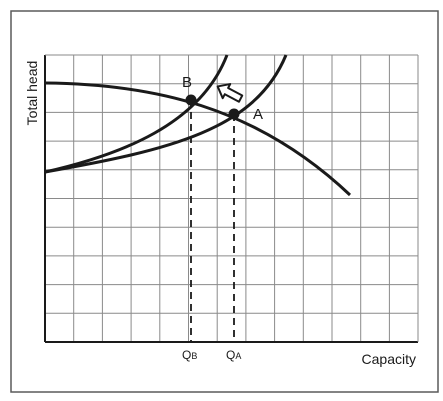 Image resolution: width=443 pixels, height=401 pixels. I want to click on flow-label-qb-sub: B, so click(194, 356).